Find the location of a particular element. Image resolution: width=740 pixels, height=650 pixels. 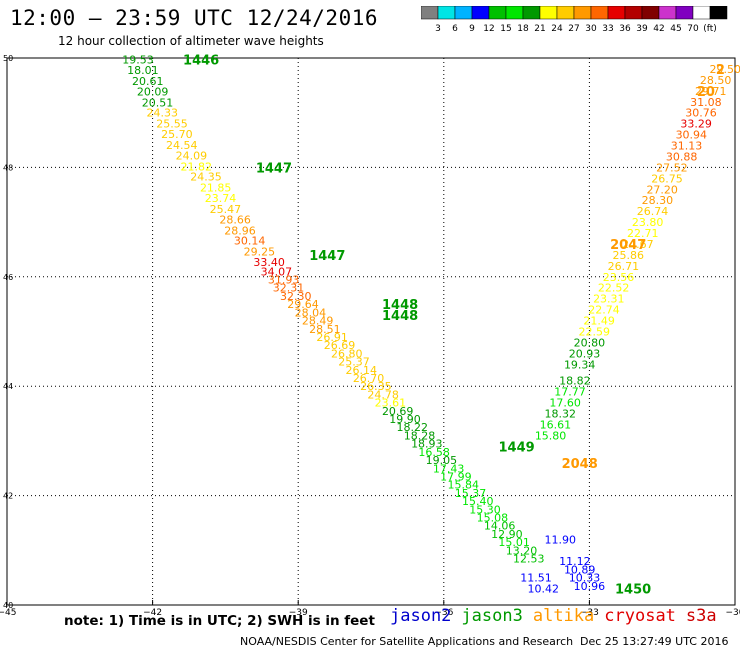

wave-height-label: 26.14 is located at coordinates (362, 370).